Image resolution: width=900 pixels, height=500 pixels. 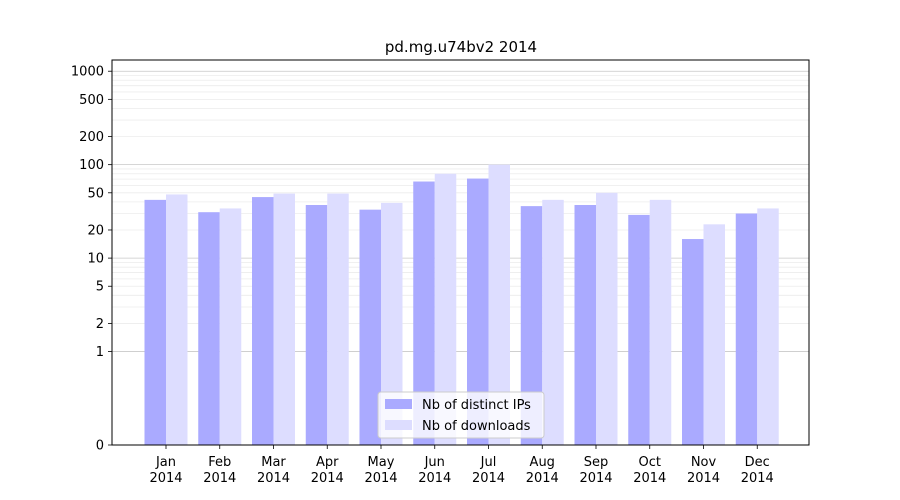 I want to click on y-axis: 0 1 2 5 10 20 50 100 200 500 1000, so click(x=91, y=259).